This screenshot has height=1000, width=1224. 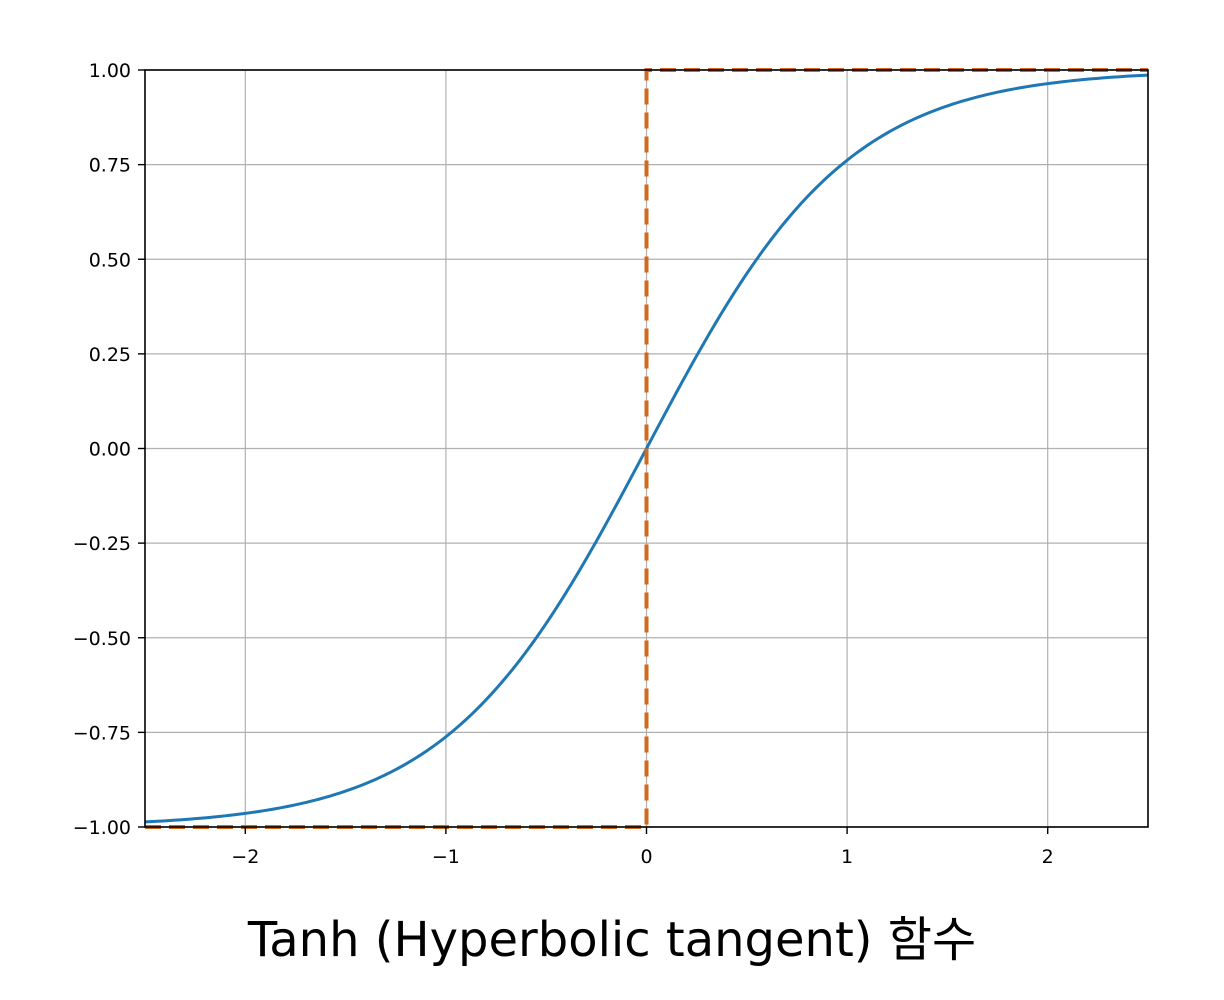 I want to click on y-tick-label: −1.00, so click(x=102, y=828).